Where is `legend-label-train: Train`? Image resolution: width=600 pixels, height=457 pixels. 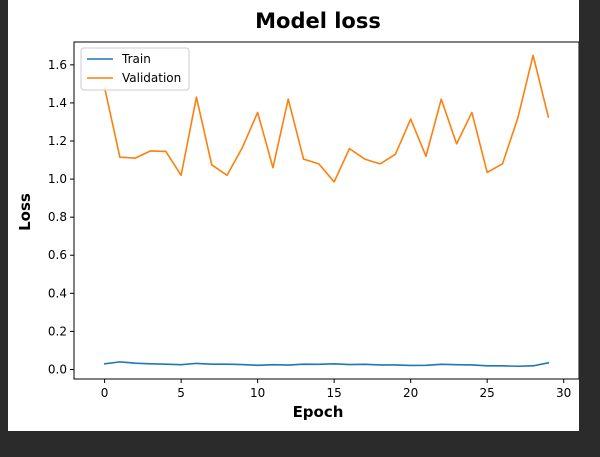 legend-label-train: Train is located at coordinates (136, 59).